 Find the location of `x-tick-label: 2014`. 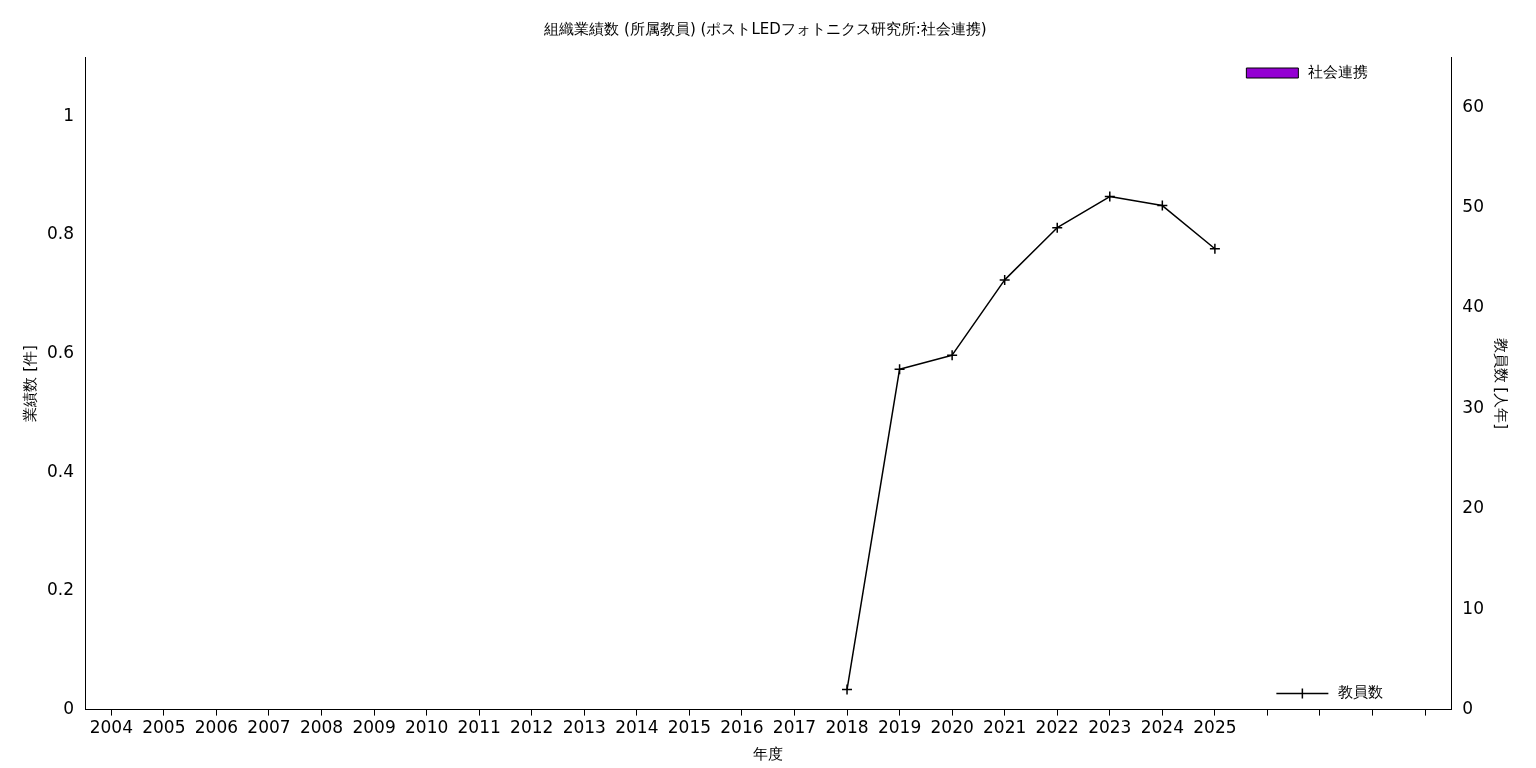

x-tick-label: 2014 is located at coordinates (637, 727).